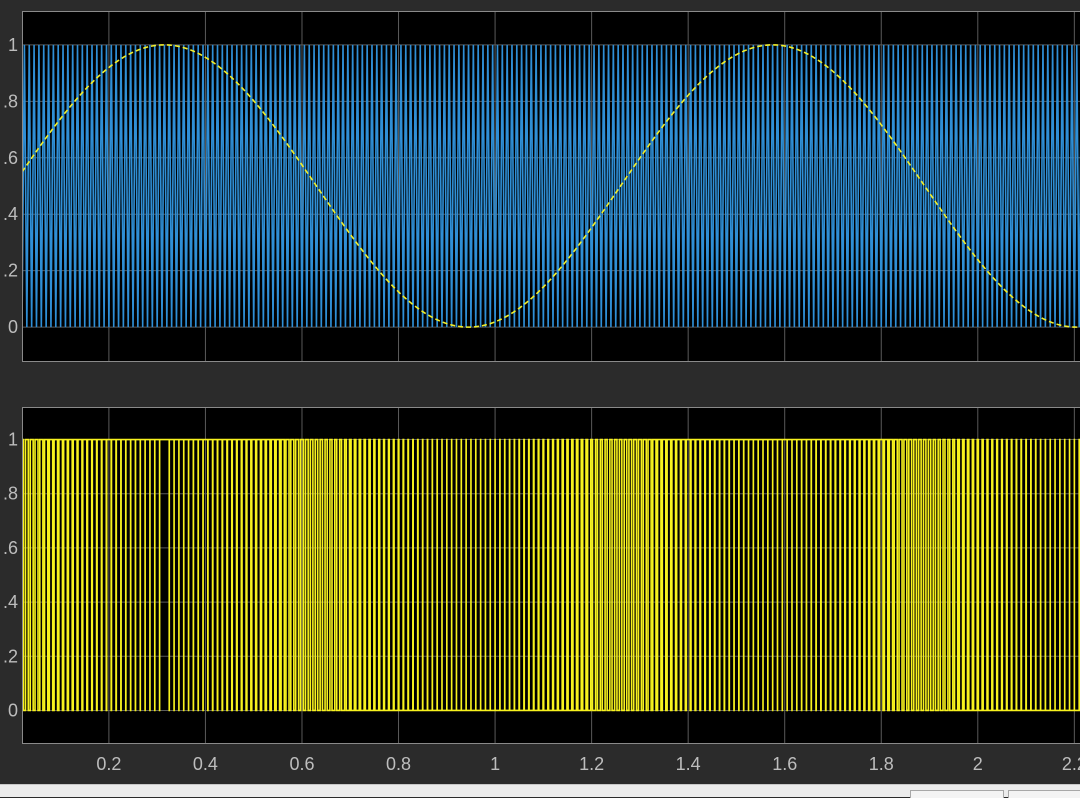 The height and width of the screenshot is (798, 1080). What do you see at coordinates (205, 764) in the screenshot?
I see `x-tick-label: 0.4` at bounding box center [205, 764].